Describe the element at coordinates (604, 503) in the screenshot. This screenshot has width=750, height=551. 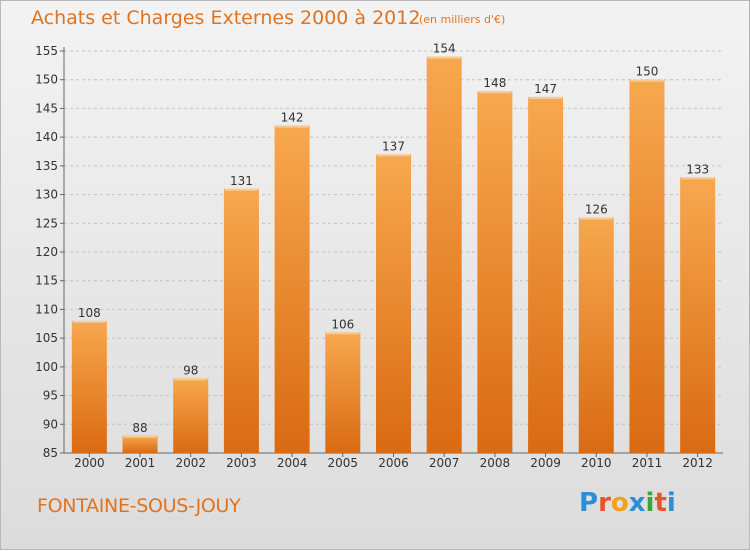
I see `logo-letter: r` at that location.